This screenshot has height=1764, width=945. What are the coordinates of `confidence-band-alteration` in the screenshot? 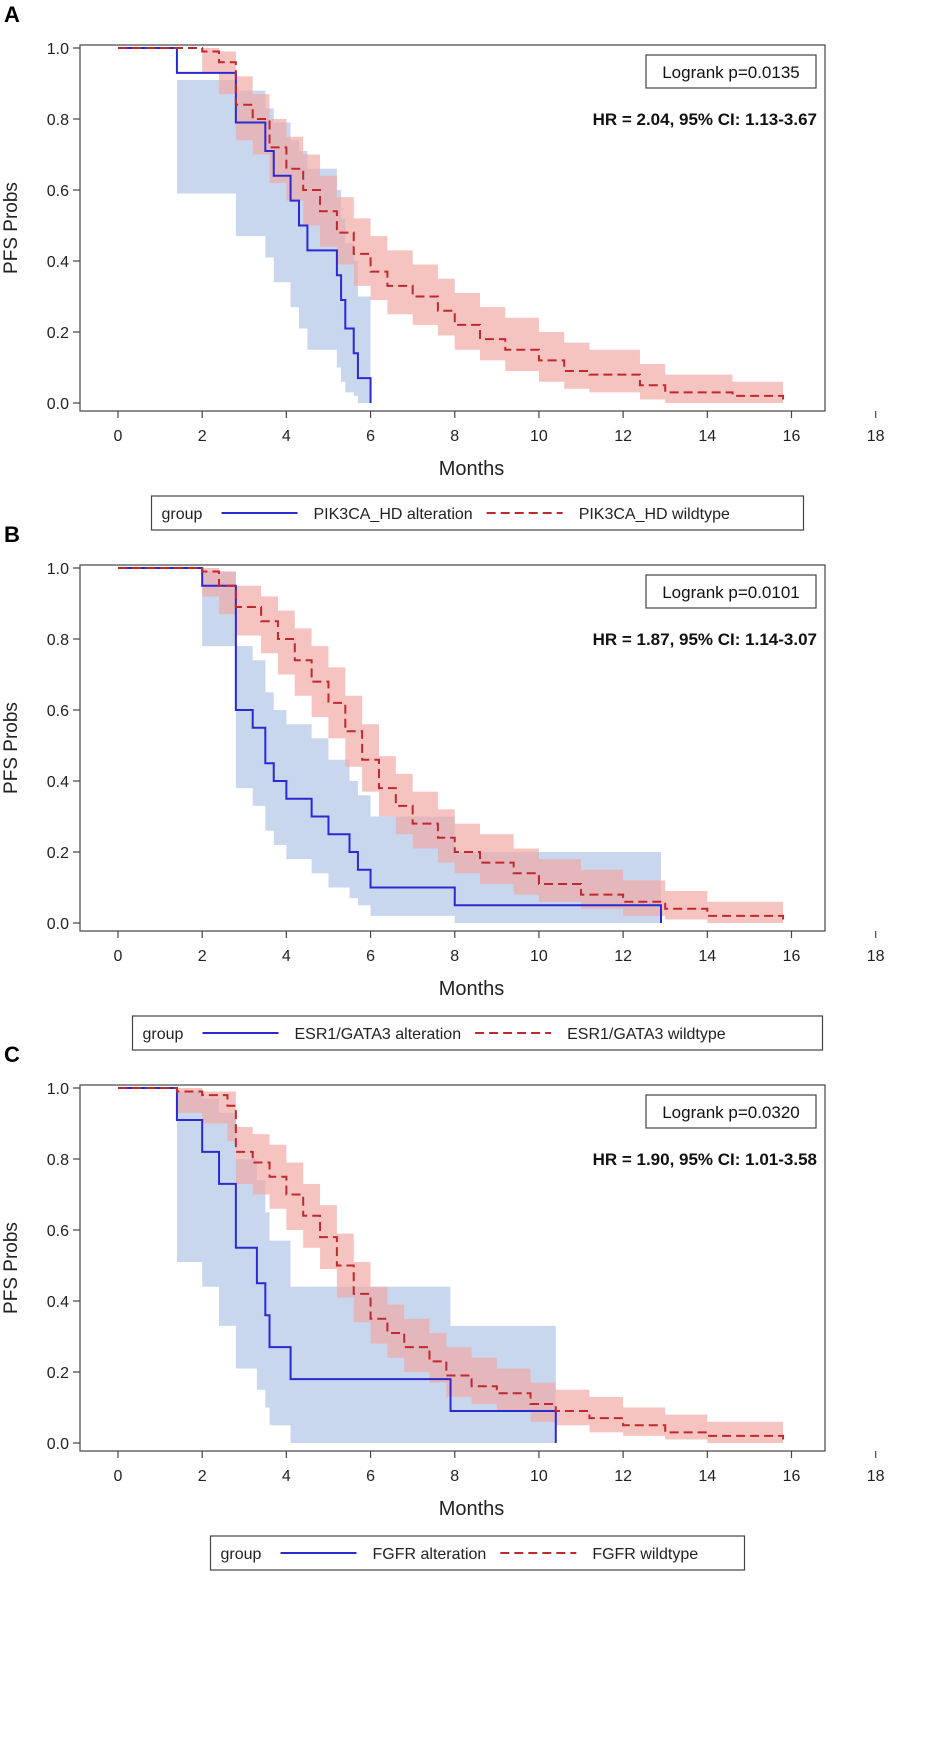 It's located at (244, 225).